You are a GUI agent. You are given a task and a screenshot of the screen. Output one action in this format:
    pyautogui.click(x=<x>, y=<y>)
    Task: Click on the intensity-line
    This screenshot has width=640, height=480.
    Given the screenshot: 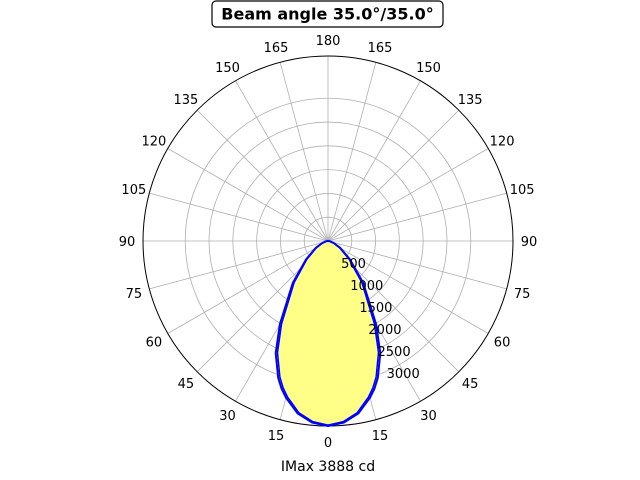 What is the action you would take?
    pyautogui.click(x=328, y=333)
    